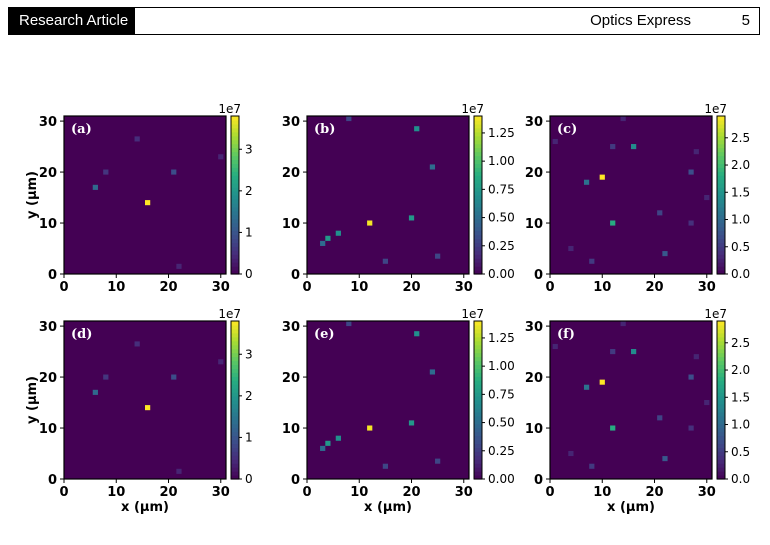 Image resolution: width=770 pixels, height=545 pixels. What do you see at coordinates (740, 192) in the screenshot?
I see `colorbar-tick-label: 1.5` at bounding box center [740, 192].